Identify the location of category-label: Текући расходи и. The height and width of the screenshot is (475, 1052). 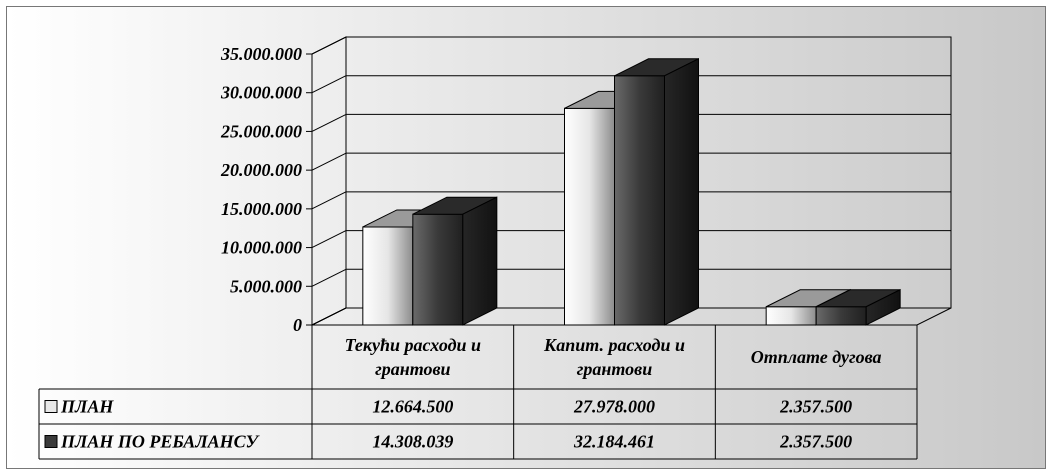
(413, 345).